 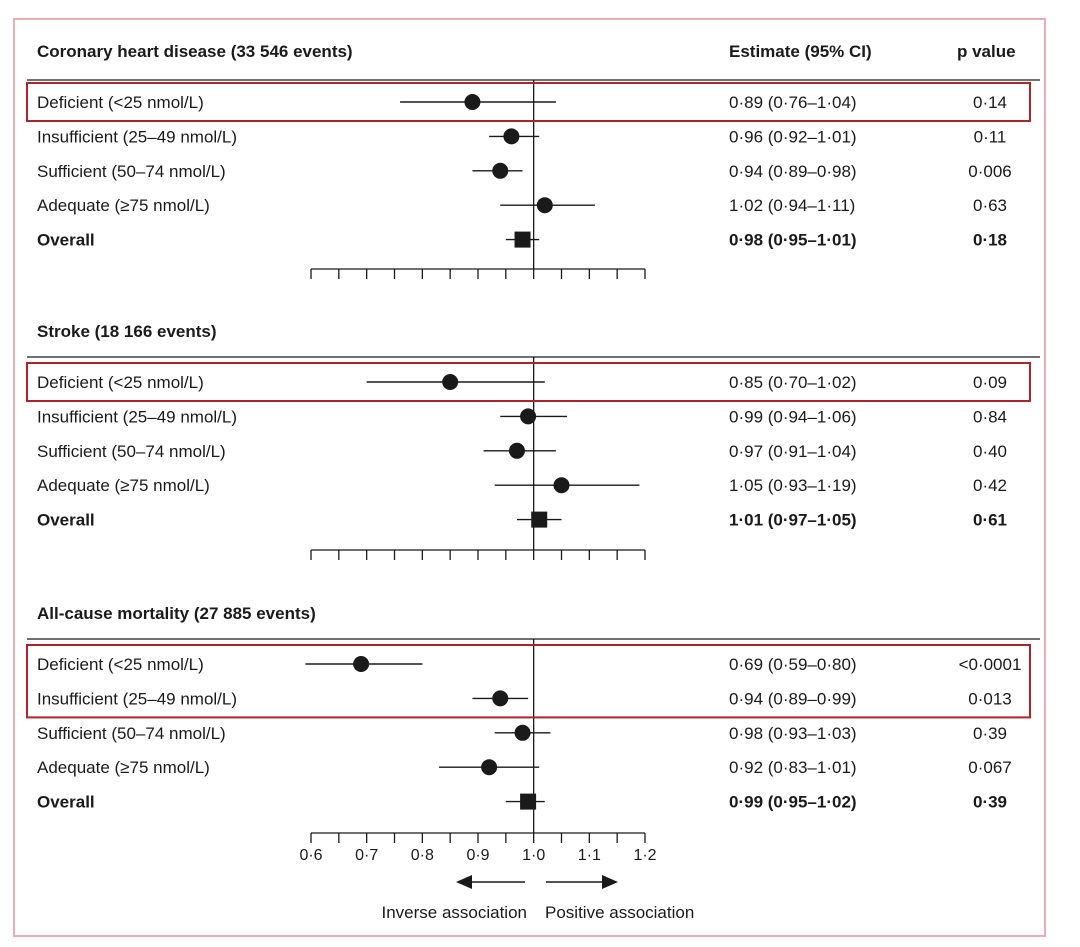 What do you see at coordinates (989, 767) in the screenshot?
I see `p-value-text: 0·067` at bounding box center [989, 767].